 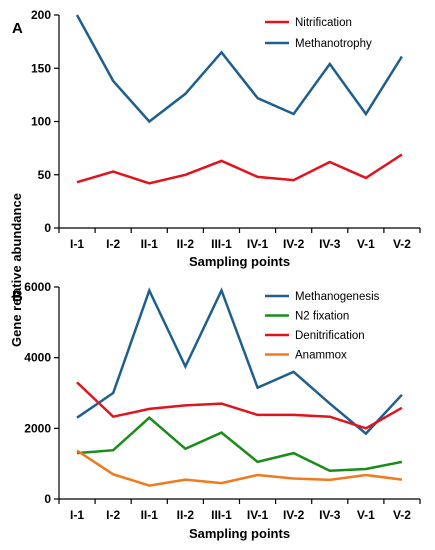 I want to click on series-line-nitrification, so click(x=239, y=169).